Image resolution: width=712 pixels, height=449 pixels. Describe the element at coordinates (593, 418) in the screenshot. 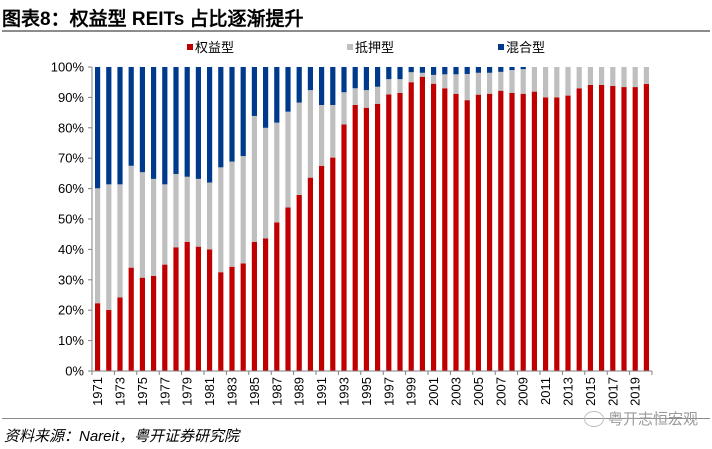

I see `wechat-icon` at that location.